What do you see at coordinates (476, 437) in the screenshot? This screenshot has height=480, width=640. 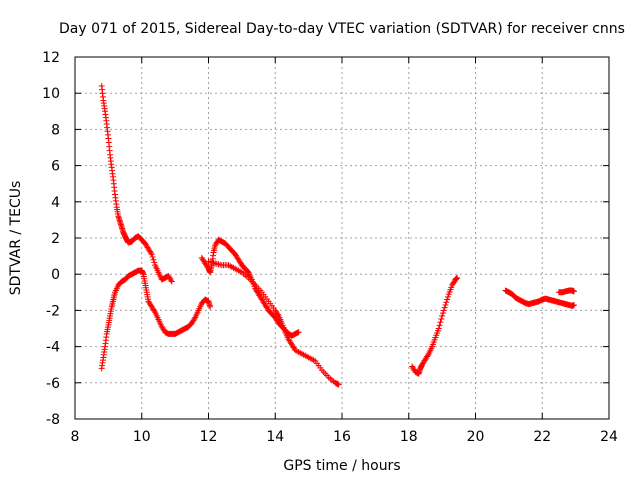 I see `x-tick-label: 20` at bounding box center [476, 437].